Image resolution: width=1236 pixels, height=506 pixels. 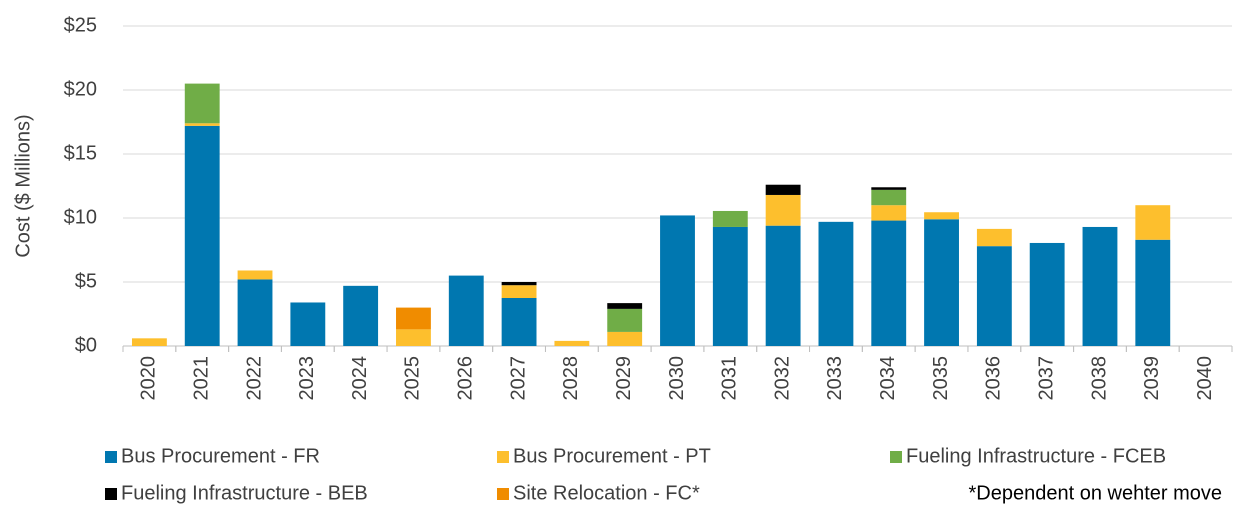 I want to click on y-tick-label: $25, so click(x=80, y=25).